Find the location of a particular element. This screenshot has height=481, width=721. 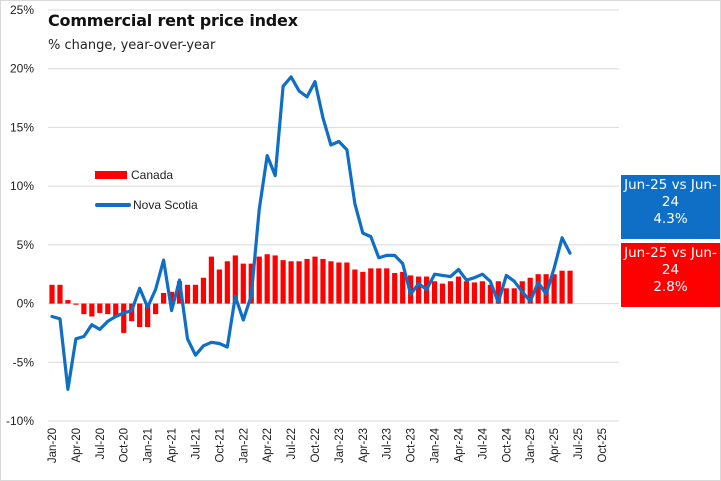

legend: Canada Nova Scotia is located at coordinates (146, 190).